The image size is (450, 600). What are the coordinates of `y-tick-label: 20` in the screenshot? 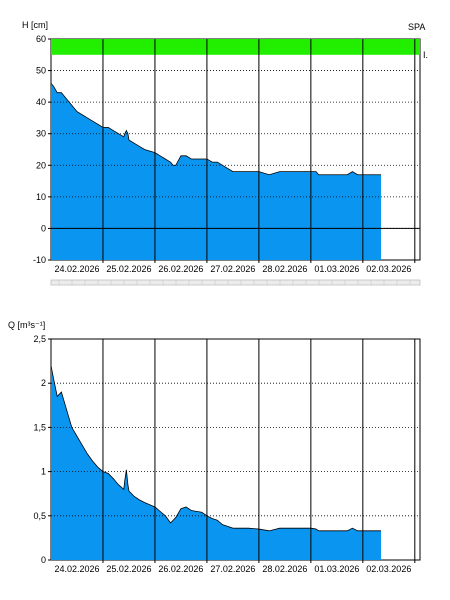 It's located at (41, 165).